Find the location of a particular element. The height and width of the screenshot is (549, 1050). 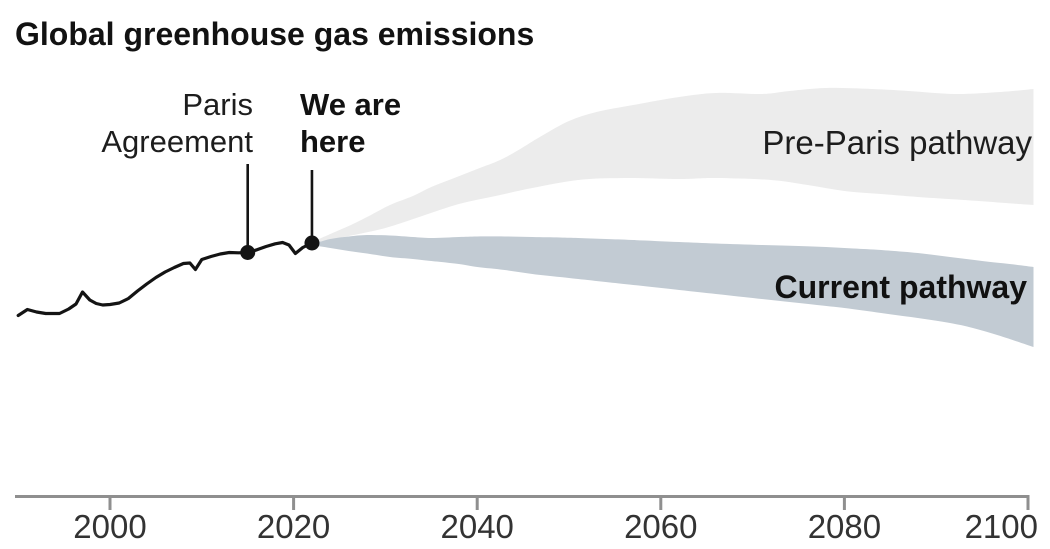

tick-label-2080: 2080 is located at coordinates (844, 526).